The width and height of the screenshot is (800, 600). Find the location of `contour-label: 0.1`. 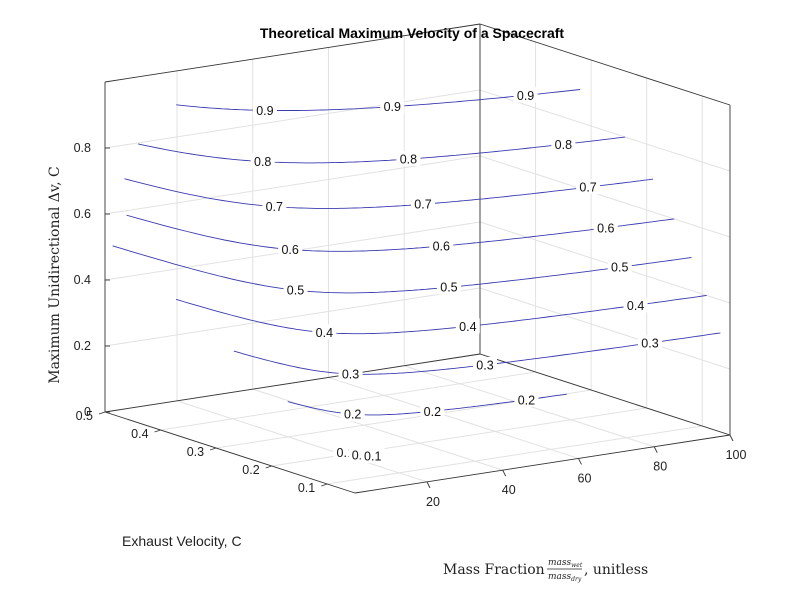

contour-label: 0.1 is located at coordinates (372, 457).